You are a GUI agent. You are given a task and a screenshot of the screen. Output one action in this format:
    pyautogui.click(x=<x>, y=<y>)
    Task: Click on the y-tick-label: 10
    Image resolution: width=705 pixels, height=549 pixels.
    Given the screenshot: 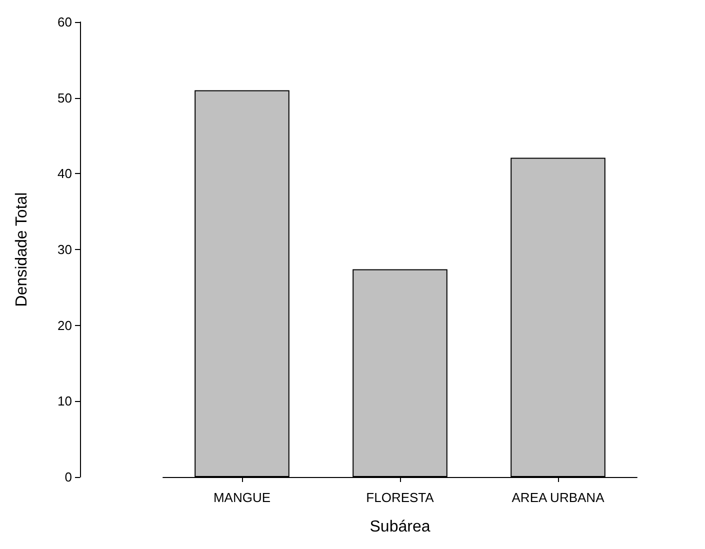 What is the action you would take?
    pyautogui.click(x=65, y=401)
    